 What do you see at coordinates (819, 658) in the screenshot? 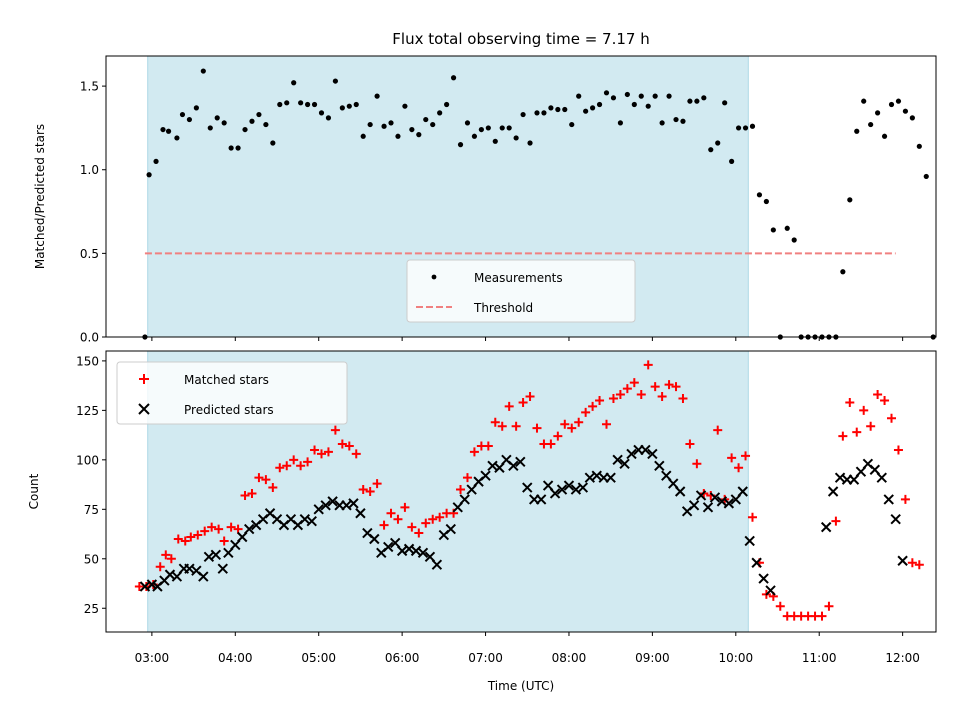
I see `x-tick-label: 11:00` at bounding box center [819, 658].